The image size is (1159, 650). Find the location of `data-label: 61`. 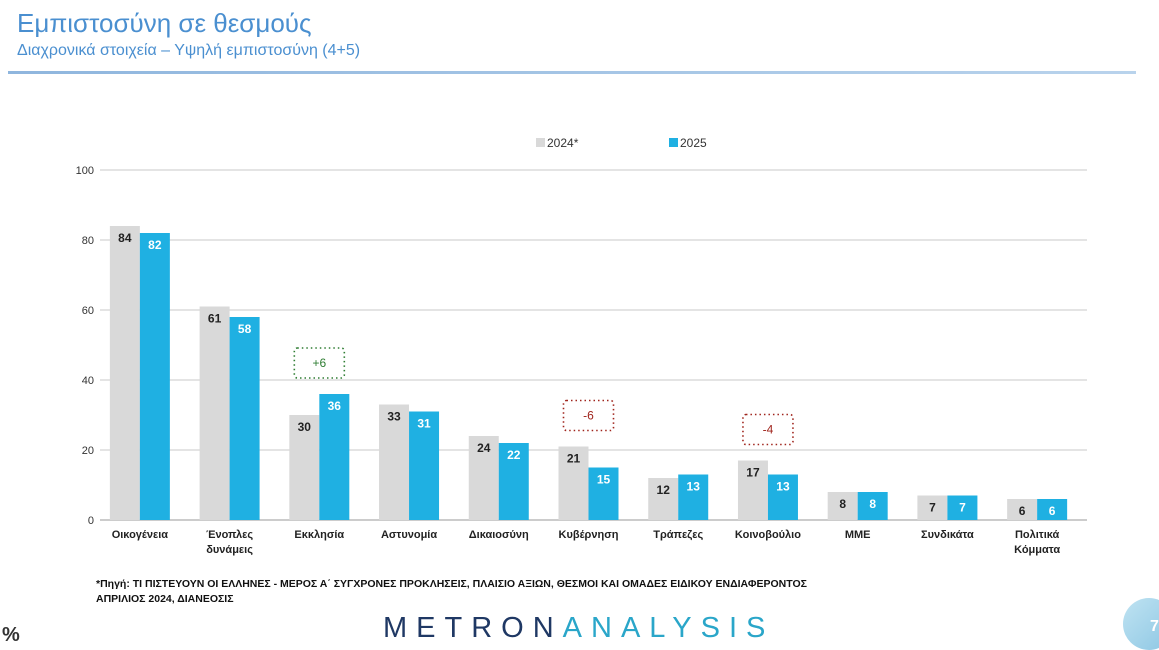

data-label: 61 is located at coordinates (215, 319).